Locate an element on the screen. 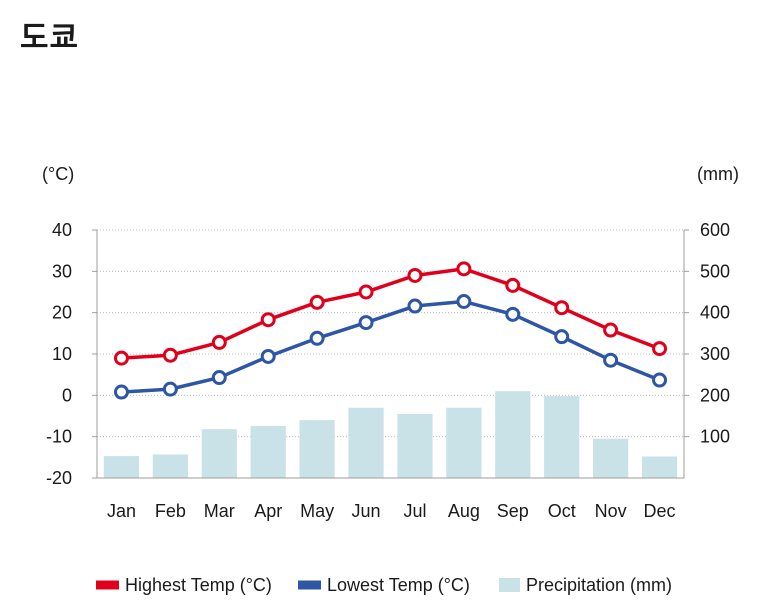 This screenshot has width=768, height=612. right-tick-label: 600 is located at coordinates (715, 230).